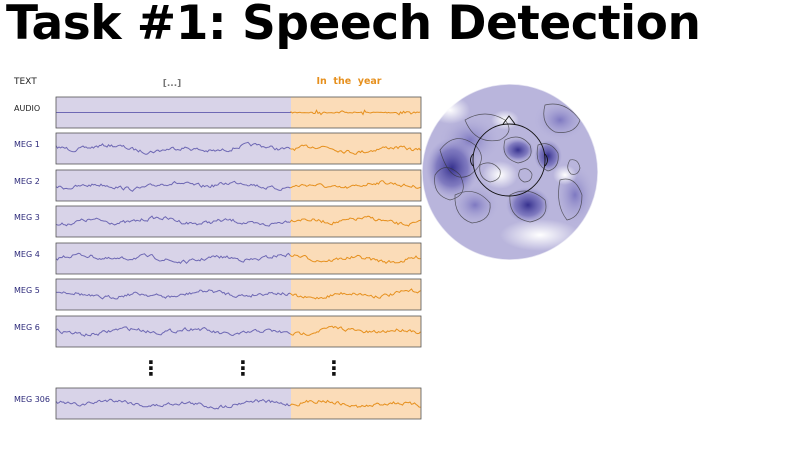 Image resolution: width=800 pixels, height=450 pixels. I want to click on channel-label: MEG 1, so click(27, 144).